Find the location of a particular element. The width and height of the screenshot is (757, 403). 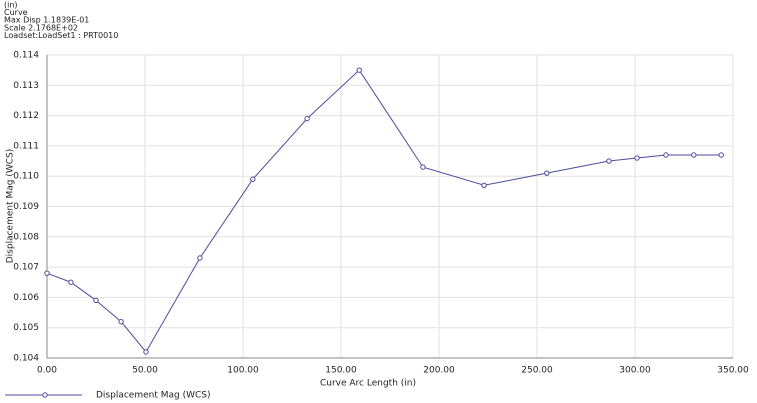

y-axis-label: Displacement Mag (WCS) is located at coordinates (11, 206).